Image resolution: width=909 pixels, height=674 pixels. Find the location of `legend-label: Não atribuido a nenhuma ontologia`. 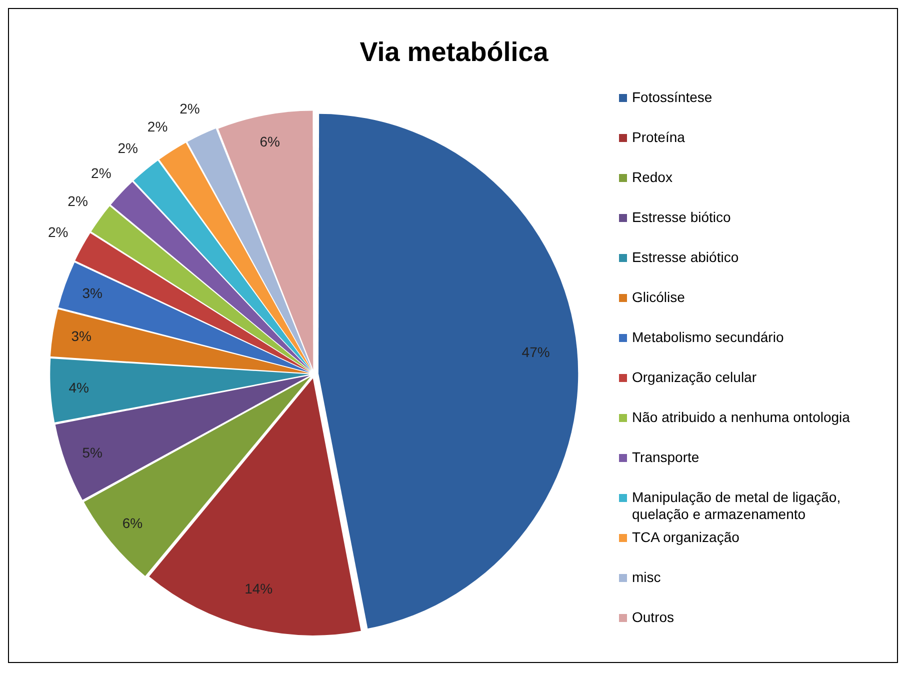

legend-label: Não atribuido a nenhuma ontologia is located at coordinates (741, 417).